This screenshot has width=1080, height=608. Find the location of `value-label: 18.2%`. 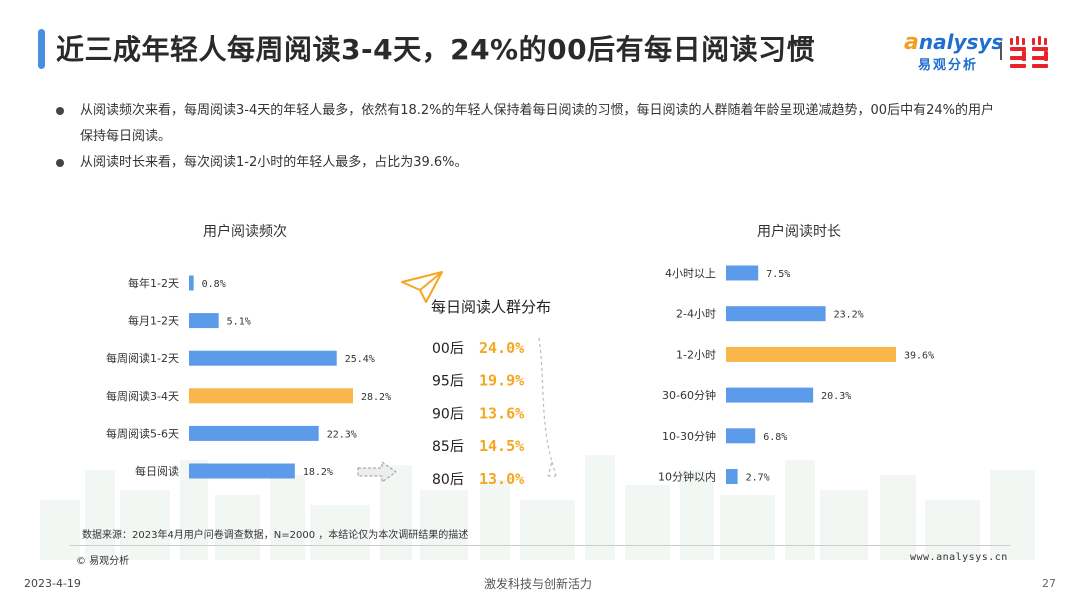

value-label: 18.2% is located at coordinates (318, 472).